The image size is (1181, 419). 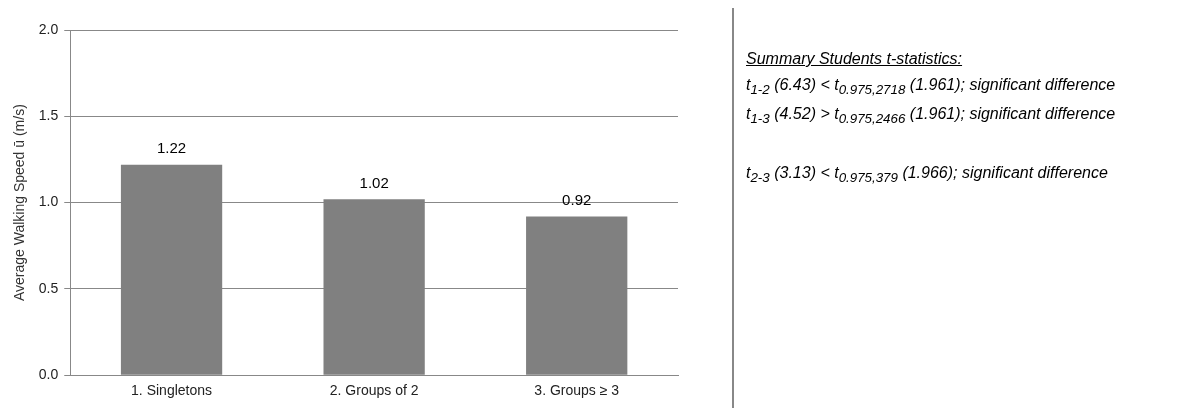 What do you see at coordinates (855, 59) in the screenshot?
I see `text: Summary Students t-statistics:` at bounding box center [855, 59].